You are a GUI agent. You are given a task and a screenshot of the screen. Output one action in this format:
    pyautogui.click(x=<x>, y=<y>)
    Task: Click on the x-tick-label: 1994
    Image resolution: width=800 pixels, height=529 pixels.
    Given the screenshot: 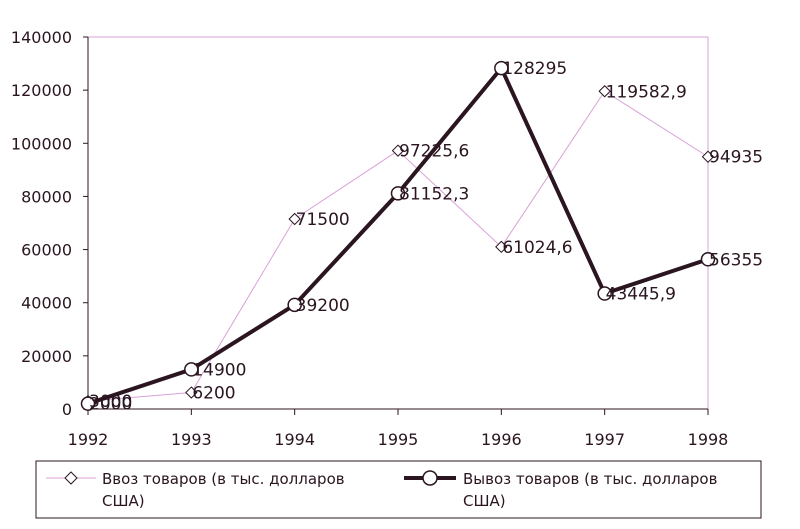 What is the action you would take?
    pyautogui.click(x=294, y=439)
    